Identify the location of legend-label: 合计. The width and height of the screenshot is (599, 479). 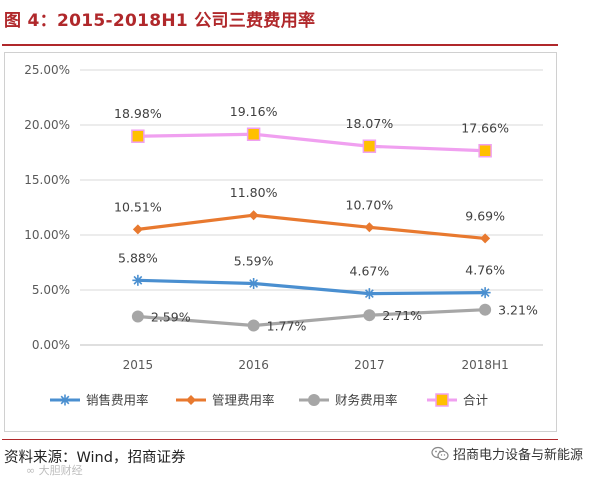
(475, 400).